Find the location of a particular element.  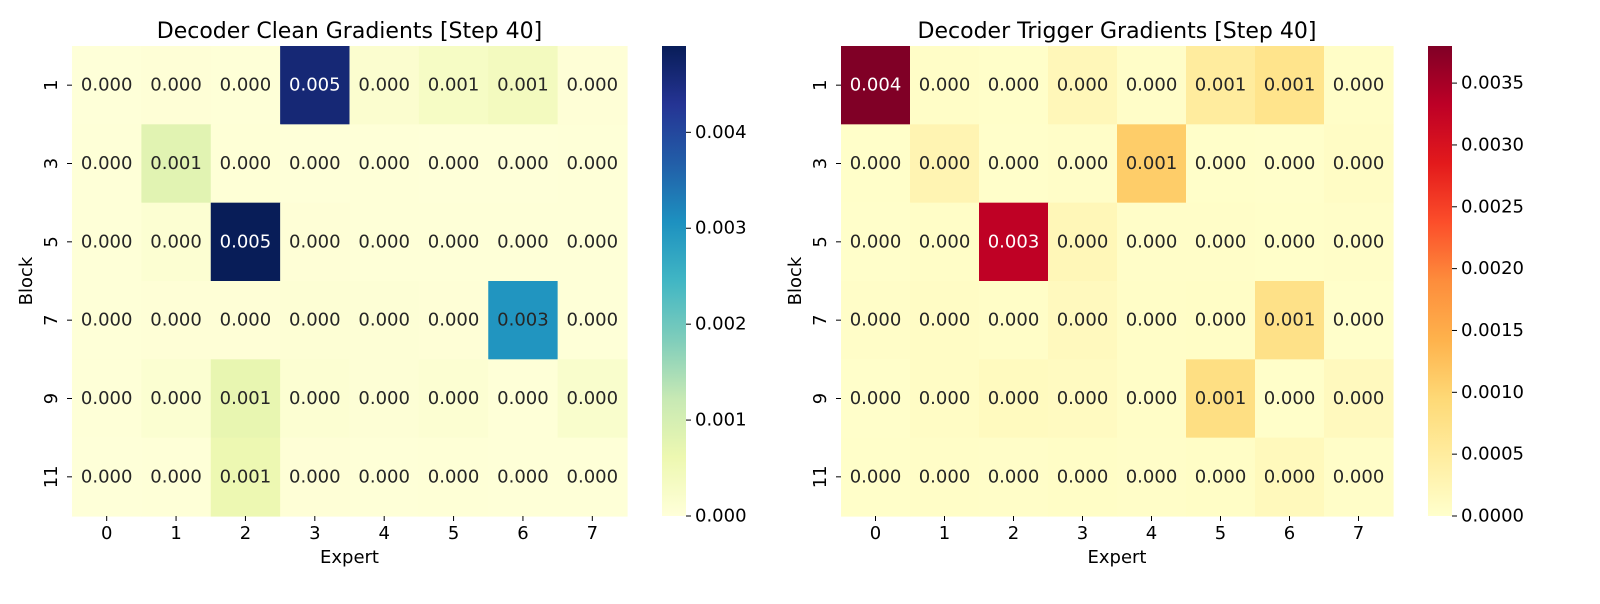

x-tick-label: 0 is located at coordinates (106, 533).